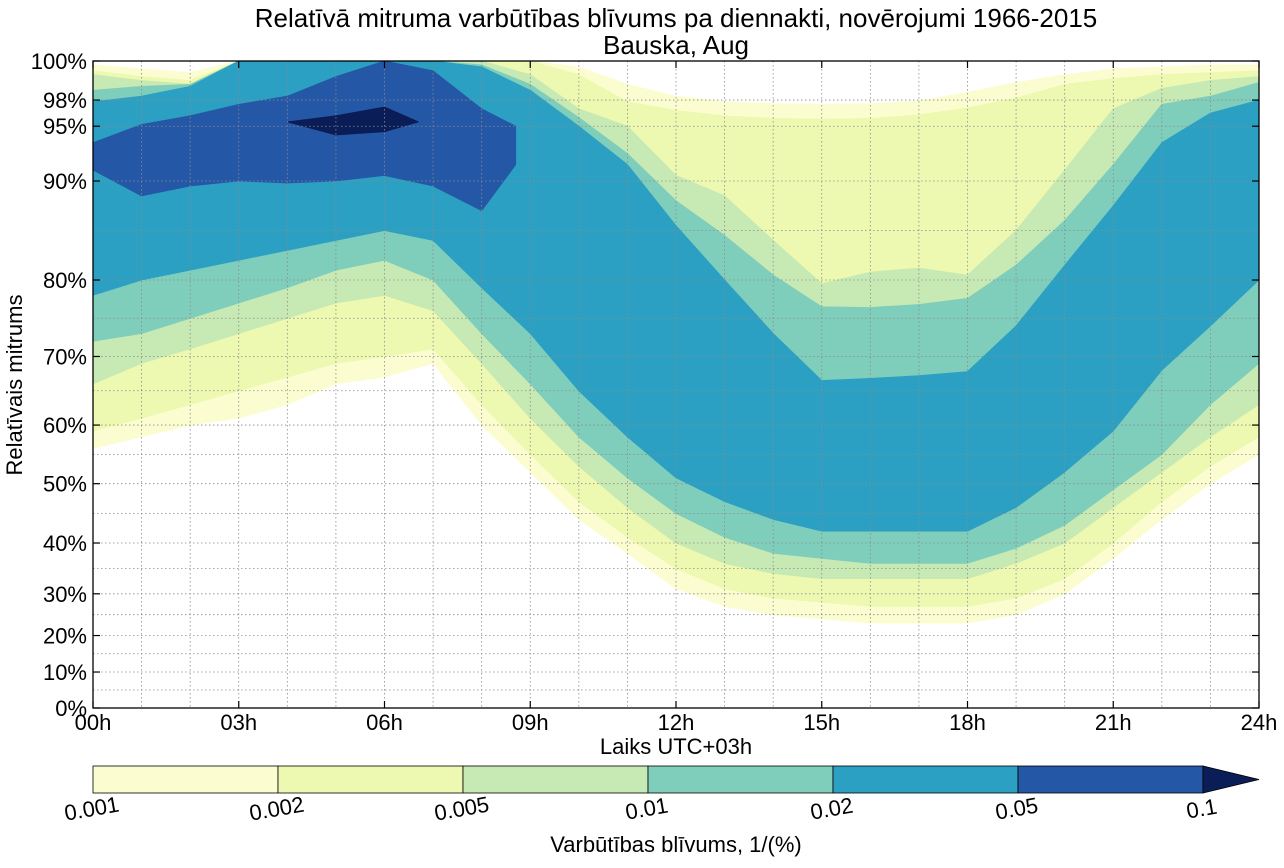 This screenshot has height=868, width=1284. What do you see at coordinates (91, 809) in the screenshot?
I see `colorbar-tick-label: 0.001` at bounding box center [91, 809].